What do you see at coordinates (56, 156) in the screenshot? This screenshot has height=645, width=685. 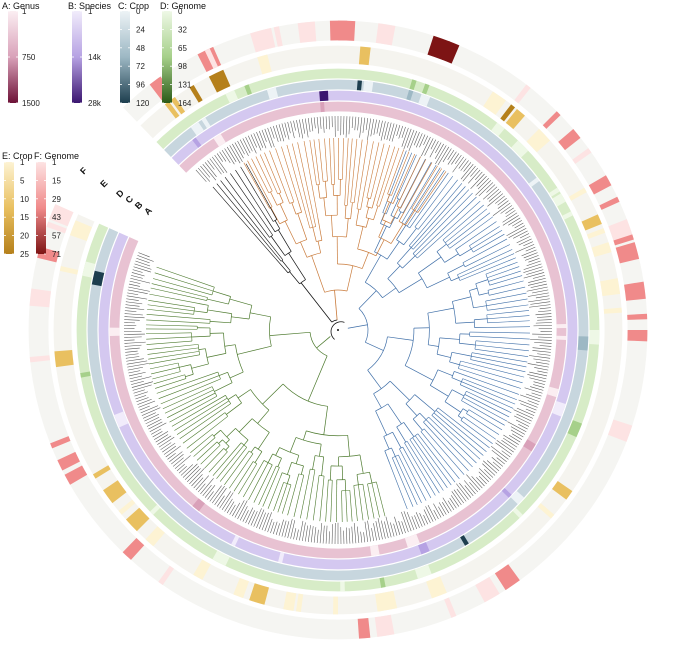 I see `legend-title: F: Genome` at bounding box center [56, 156].